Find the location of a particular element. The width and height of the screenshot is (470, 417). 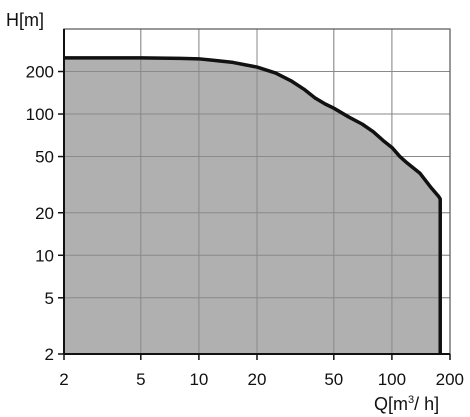

x-tick-label-6: 200 is located at coordinates (450, 379).